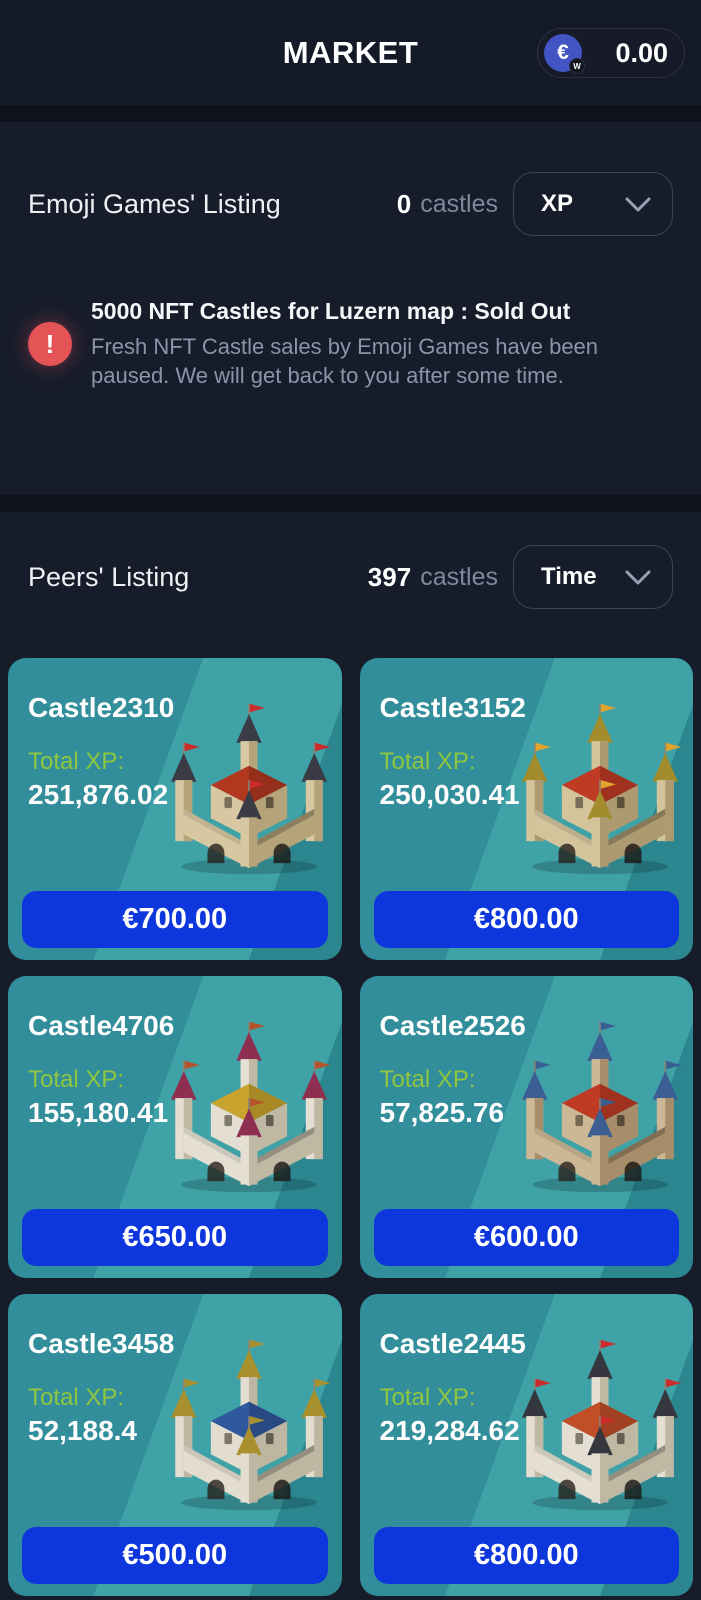 This screenshot has width=701, height=1600. What do you see at coordinates (404, 203) in the screenshot?
I see `emoji-castle-count: 0` at bounding box center [404, 203].